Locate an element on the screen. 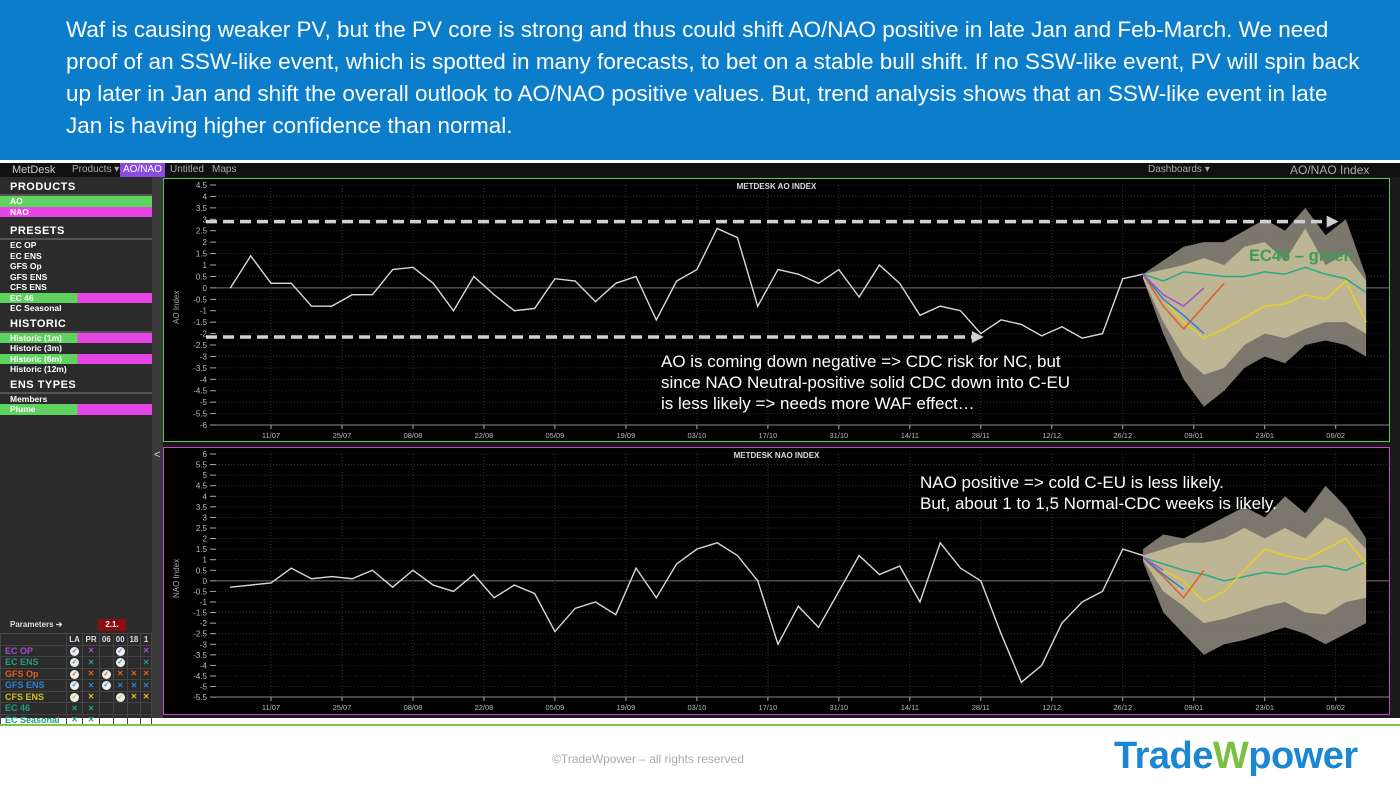  y-tick-label: -5.5 is located at coordinates (200, 414).